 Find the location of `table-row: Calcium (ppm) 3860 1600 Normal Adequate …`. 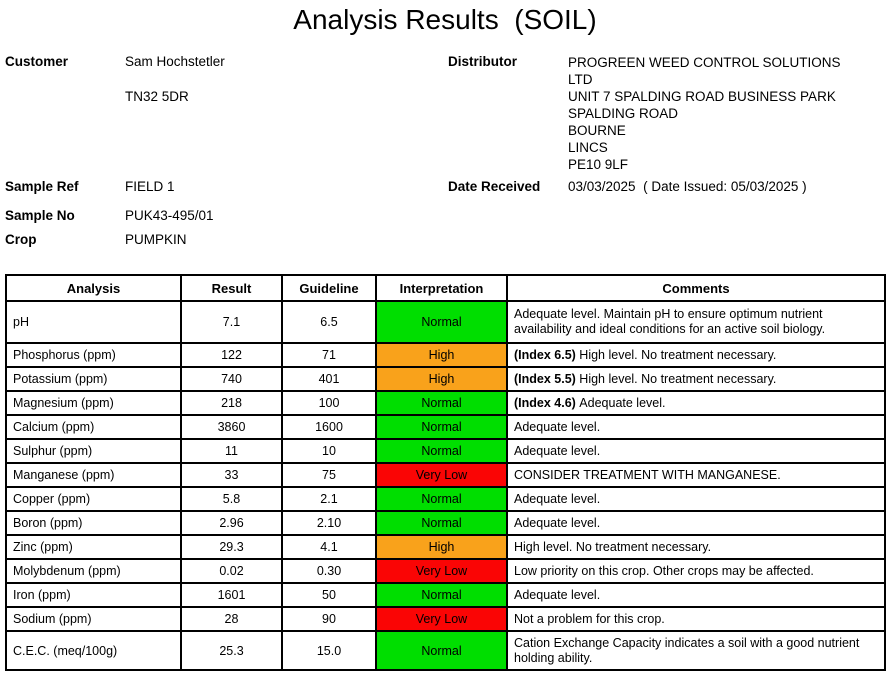

table-row: Calcium (ppm) 3860 1600 Normal Adequate … is located at coordinates (445, 427).